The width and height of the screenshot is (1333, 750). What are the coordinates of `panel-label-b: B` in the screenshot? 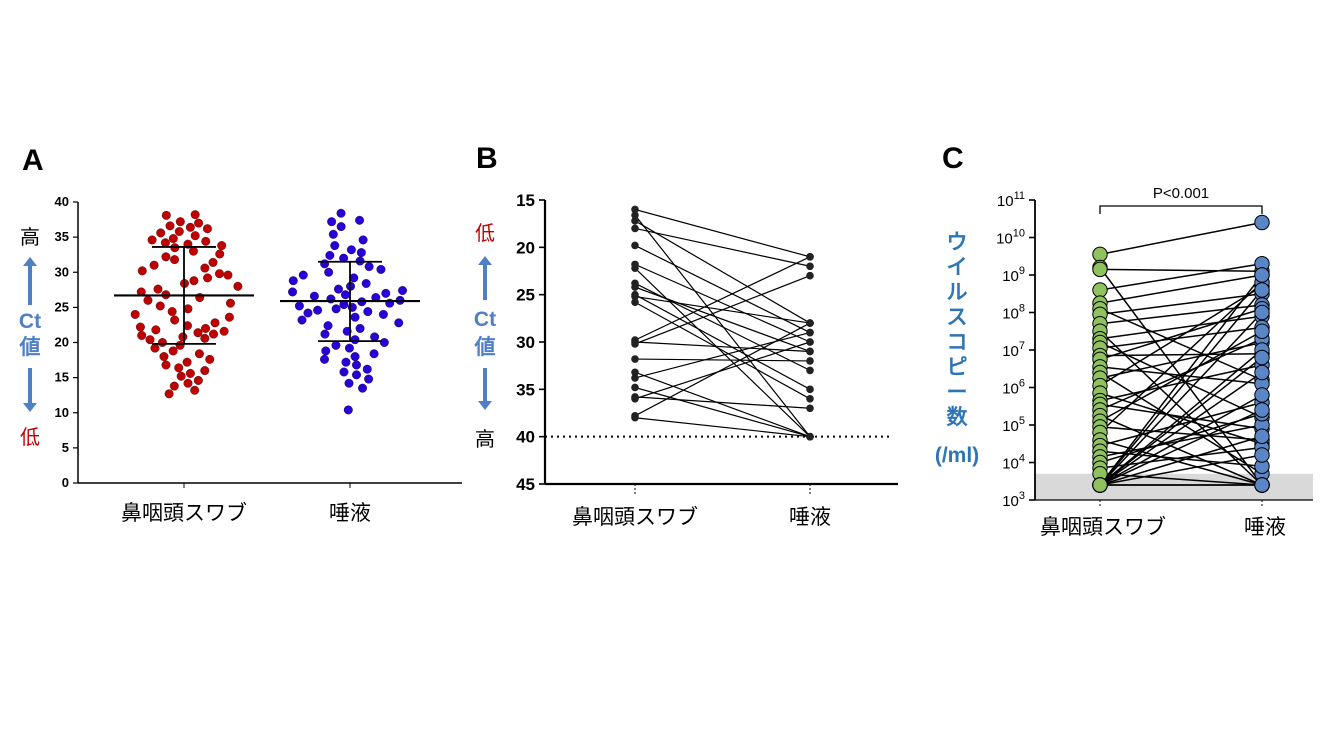 It's located at (487, 158).